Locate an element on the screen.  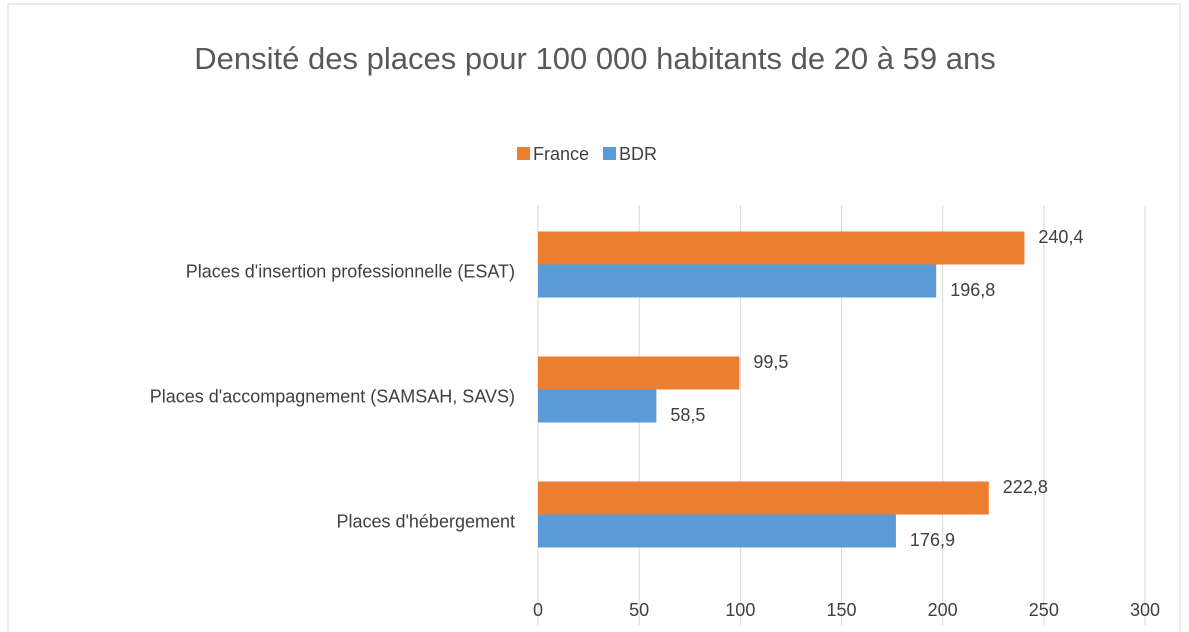
legend-label: BDR is located at coordinates (638, 154).